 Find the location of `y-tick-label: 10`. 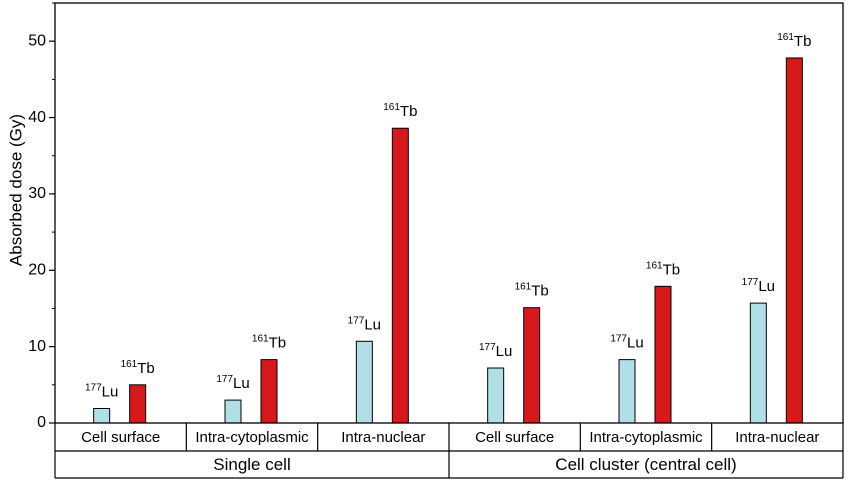

y-tick-label: 10 is located at coordinates (37, 346).